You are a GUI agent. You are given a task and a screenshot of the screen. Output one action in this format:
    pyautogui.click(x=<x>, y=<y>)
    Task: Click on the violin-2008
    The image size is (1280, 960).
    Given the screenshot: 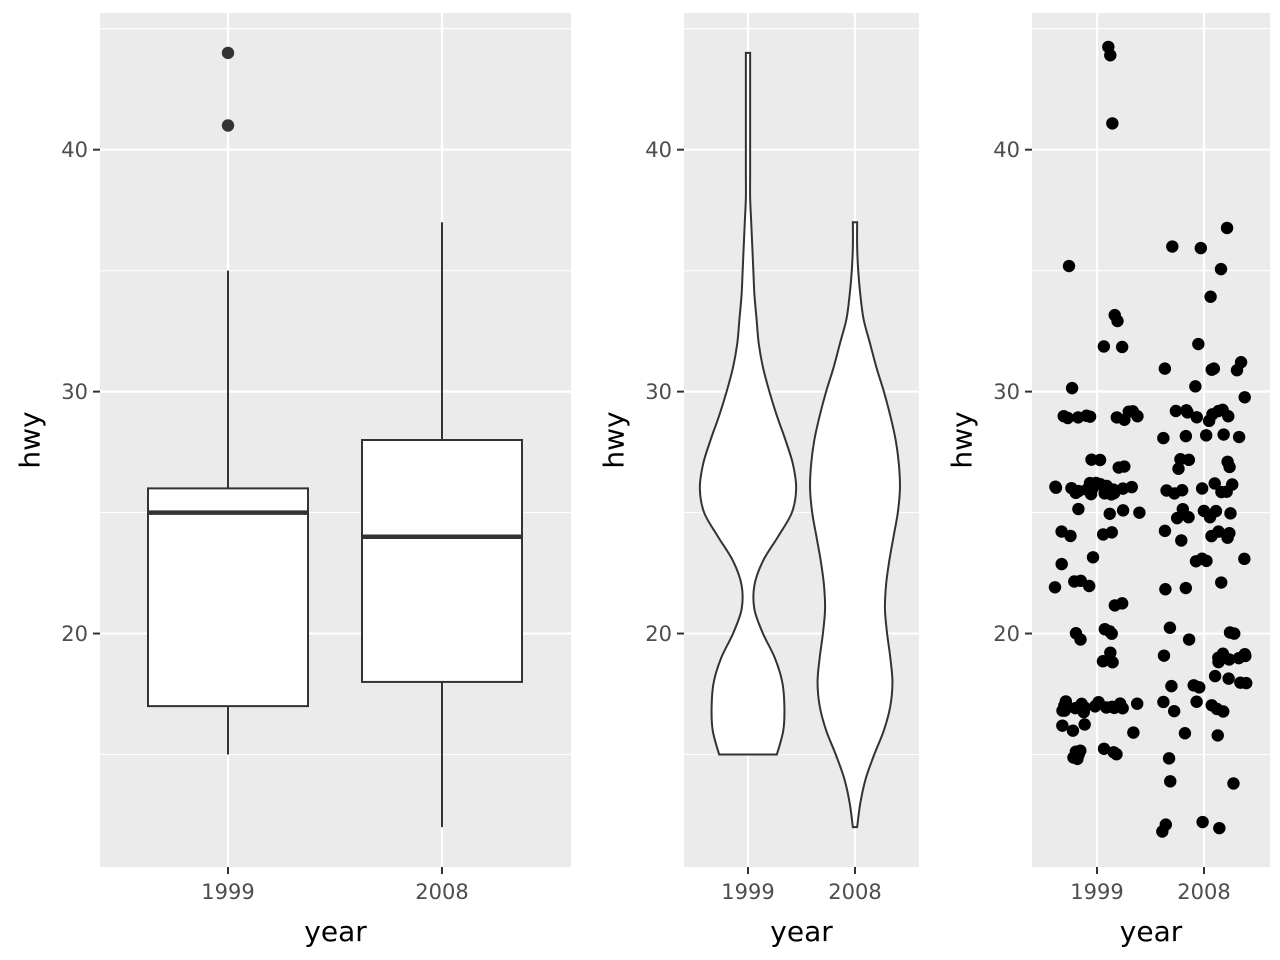 What is the action you would take?
    pyautogui.click(x=855, y=525)
    